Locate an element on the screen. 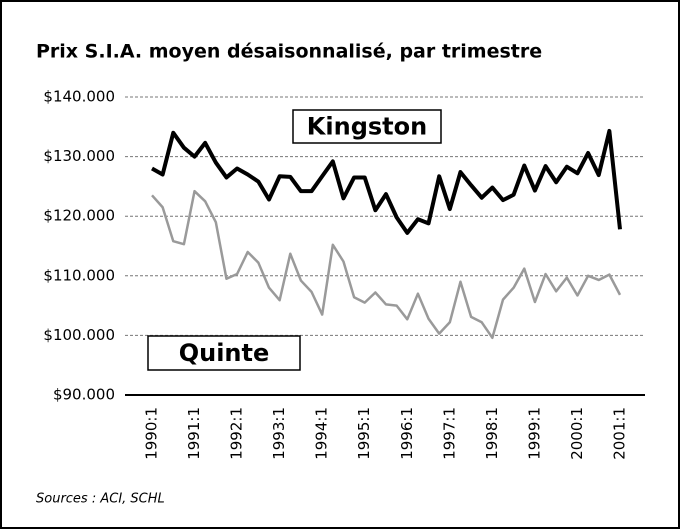 This screenshot has width=680, height=529. x-tick-label: 1992:1 is located at coordinates (237, 433).